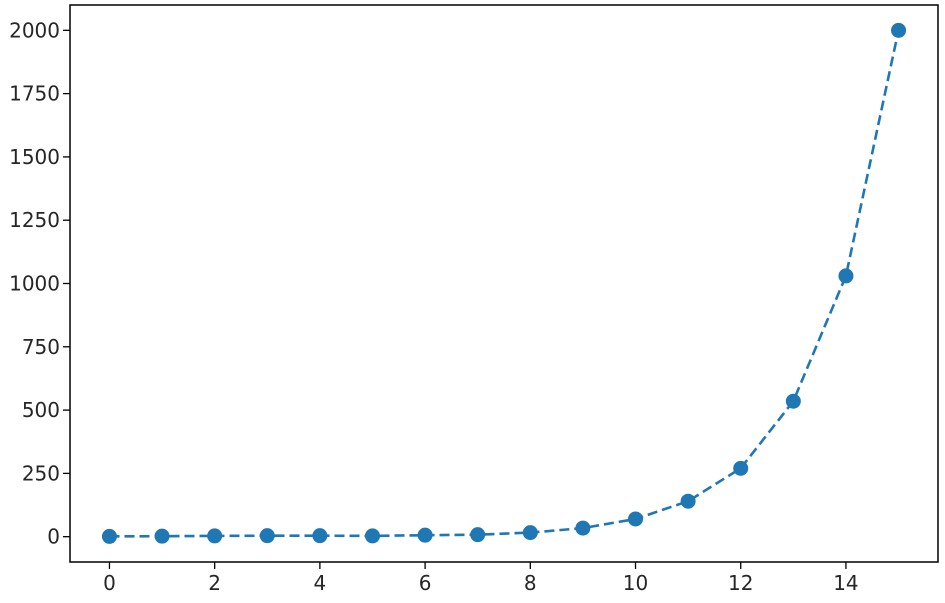 The height and width of the screenshot is (603, 945). I want to click on y-tick-label: 250, so click(41, 473).